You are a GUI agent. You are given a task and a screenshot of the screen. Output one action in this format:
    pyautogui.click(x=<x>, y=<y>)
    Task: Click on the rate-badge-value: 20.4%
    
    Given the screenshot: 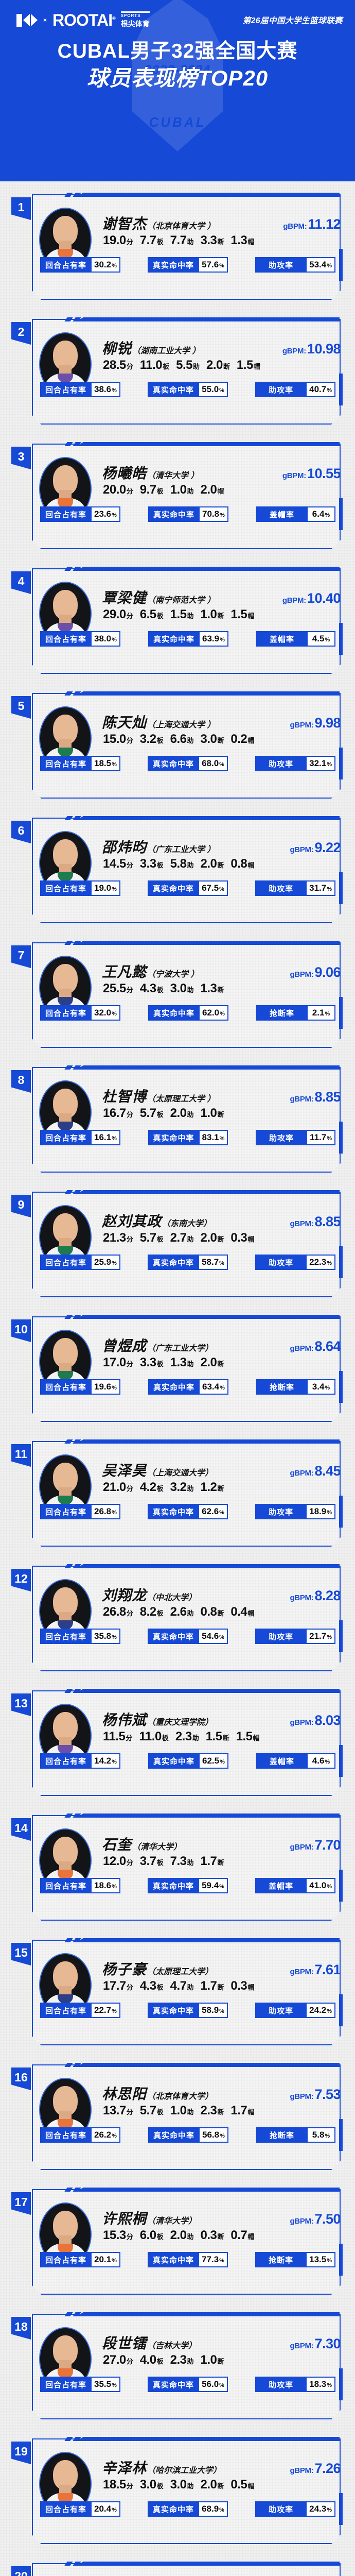 What is the action you would take?
    pyautogui.click(x=106, y=2509)
    